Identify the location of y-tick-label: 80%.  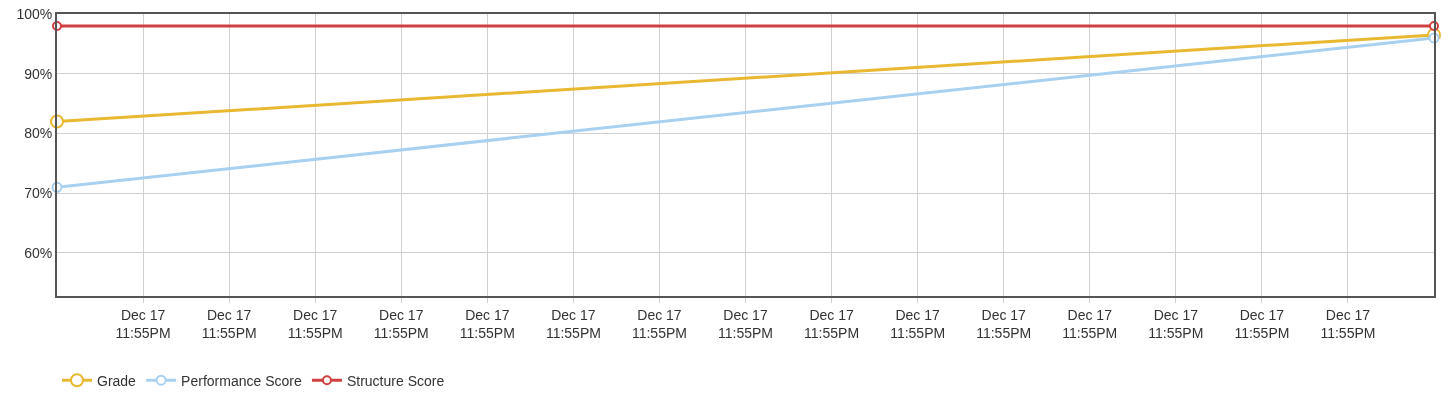
(38, 133).